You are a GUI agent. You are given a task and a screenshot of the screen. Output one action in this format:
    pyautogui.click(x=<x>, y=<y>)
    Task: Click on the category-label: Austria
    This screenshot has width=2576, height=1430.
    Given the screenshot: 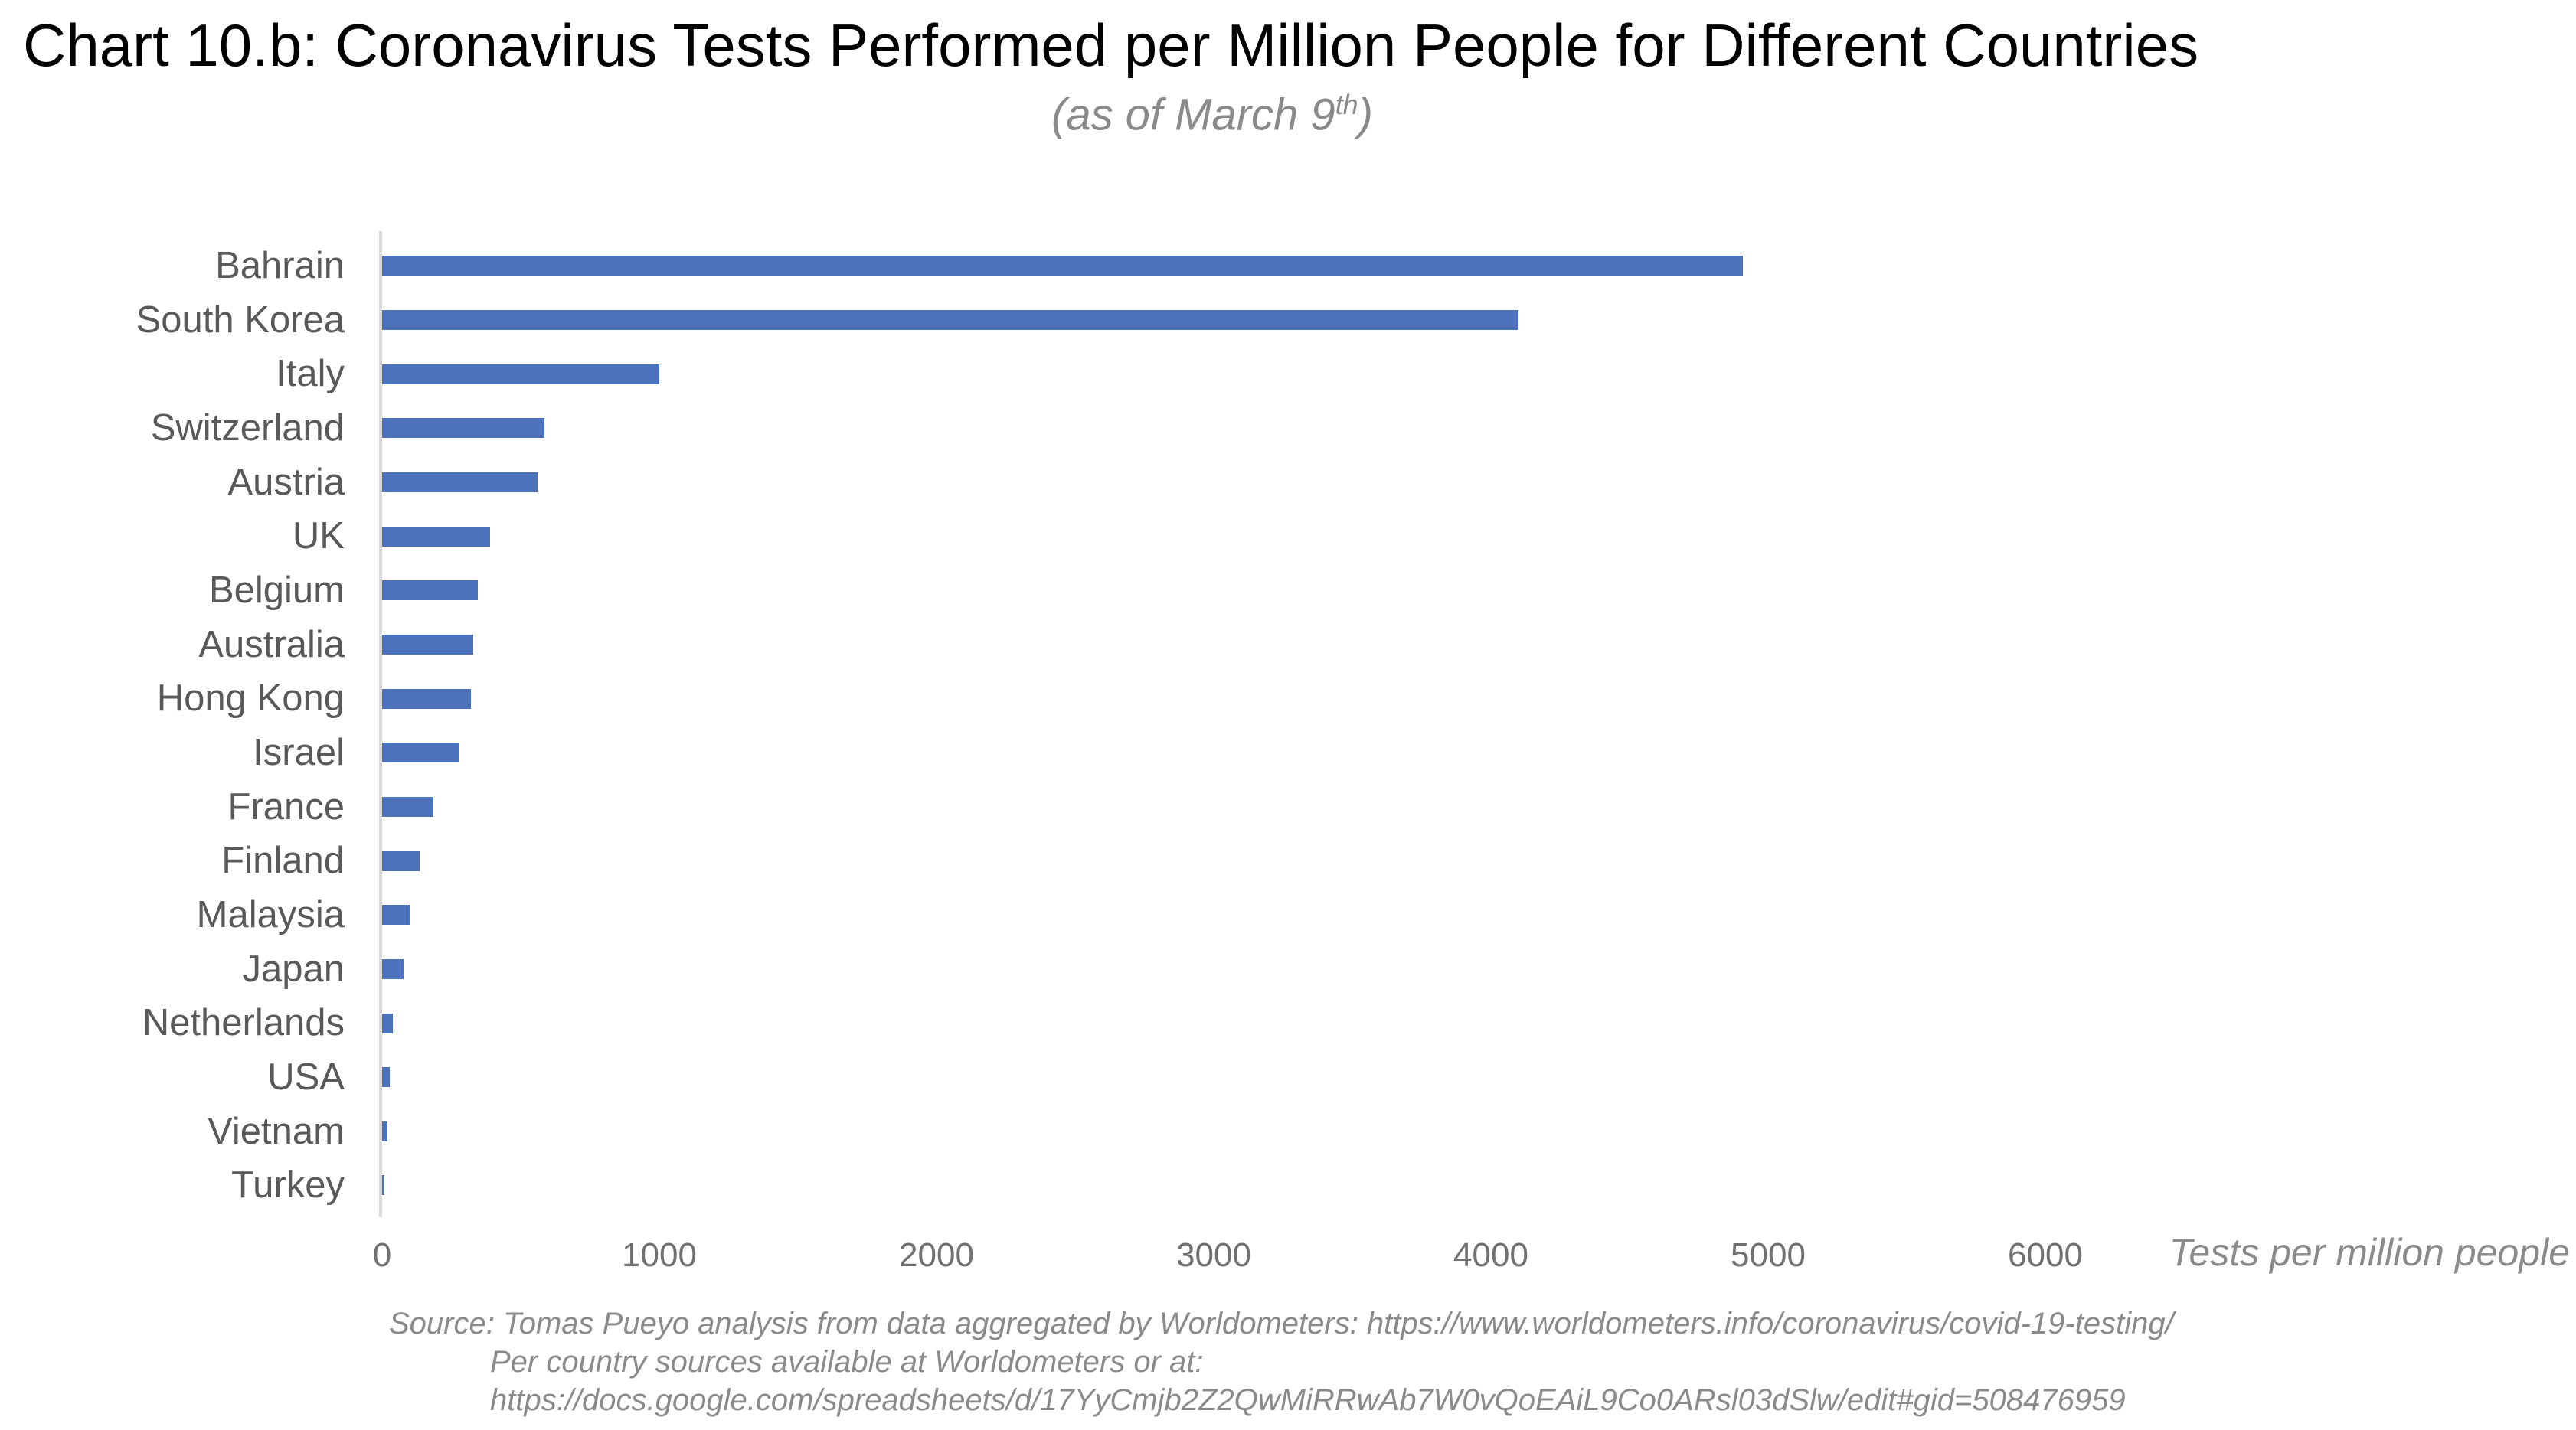 What is the action you would take?
    pyautogui.click(x=286, y=482)
    